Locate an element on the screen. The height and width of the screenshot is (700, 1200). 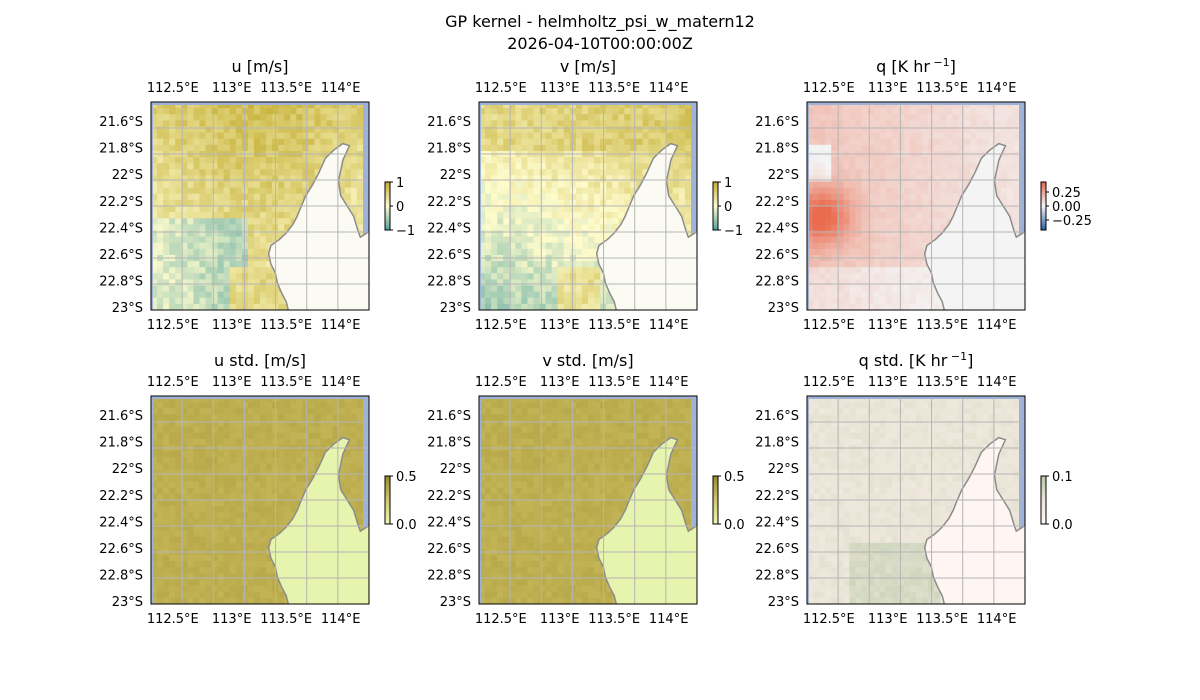
plot-frame is located at coordinates (260, 206).